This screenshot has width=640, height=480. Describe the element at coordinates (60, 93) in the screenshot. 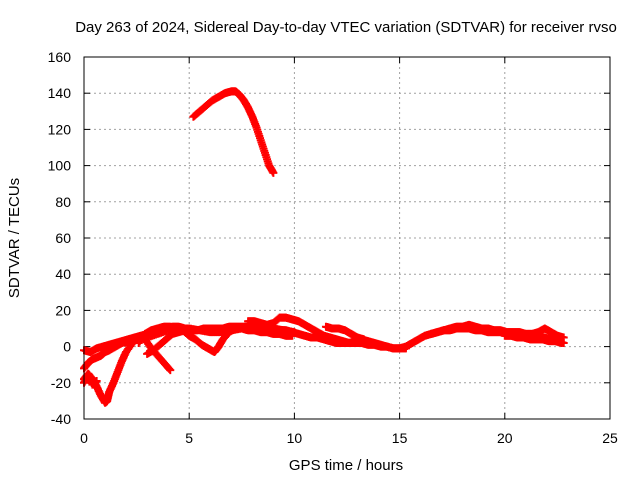

I see `y-tick-label: 140` at that location.